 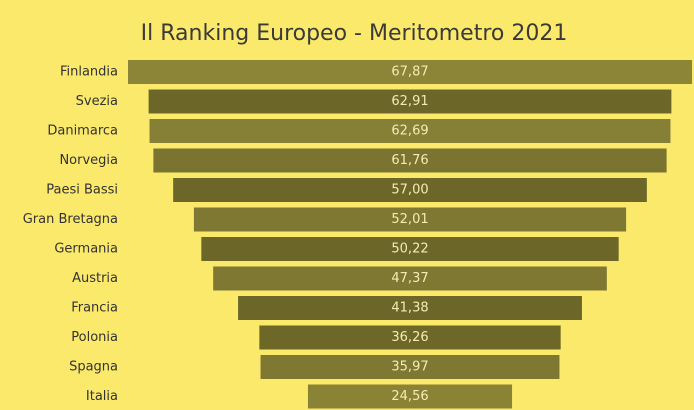 What do you see at coordinates (94, 308) in the screenshot?
I see `category-label: Francia` at bounding box center [94, 308].